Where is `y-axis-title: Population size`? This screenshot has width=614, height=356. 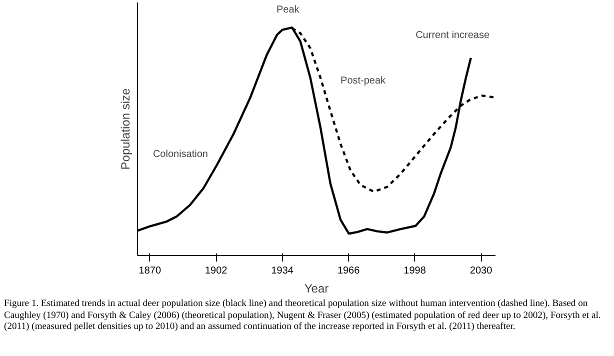
y-axis-title: Population size is located at coordinates (125, 129).